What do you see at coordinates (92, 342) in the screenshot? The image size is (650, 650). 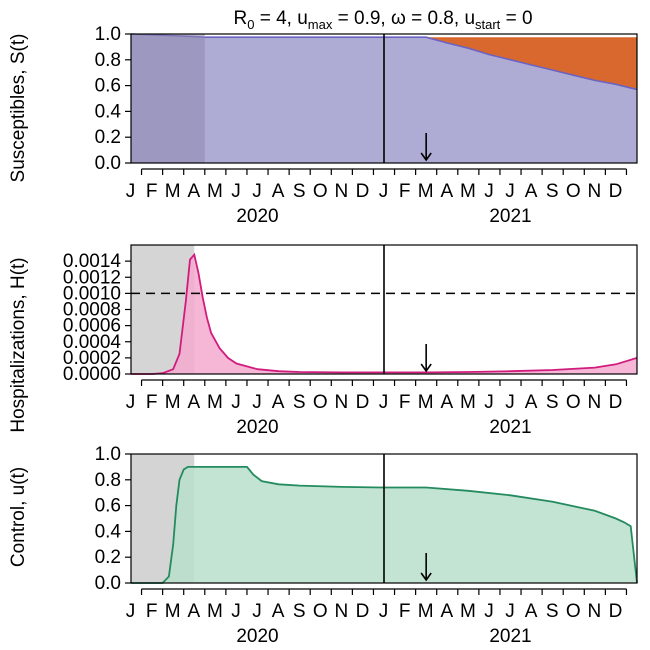 I see `y-tick-label: 0.0004` at bounding box center [92, 342].